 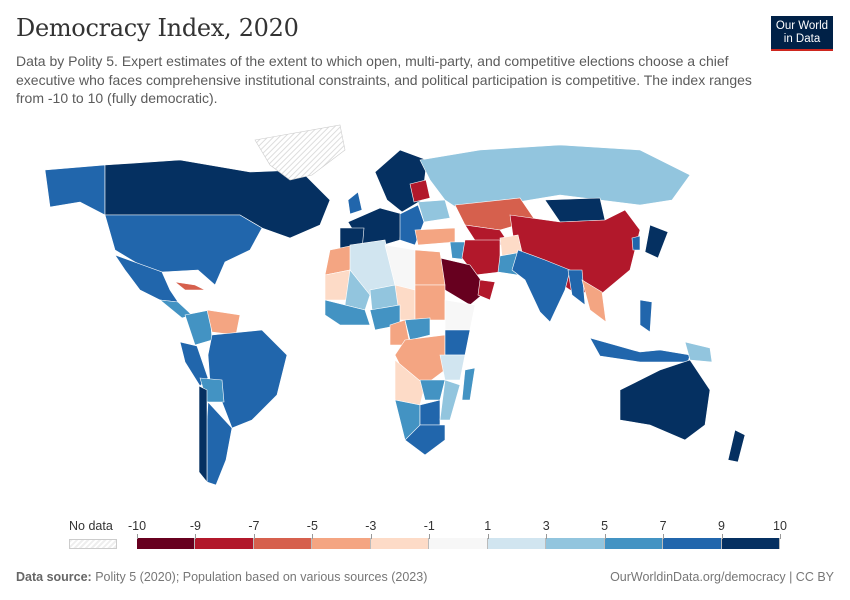 I want to click on country-russia, so click(x=555, y=177).